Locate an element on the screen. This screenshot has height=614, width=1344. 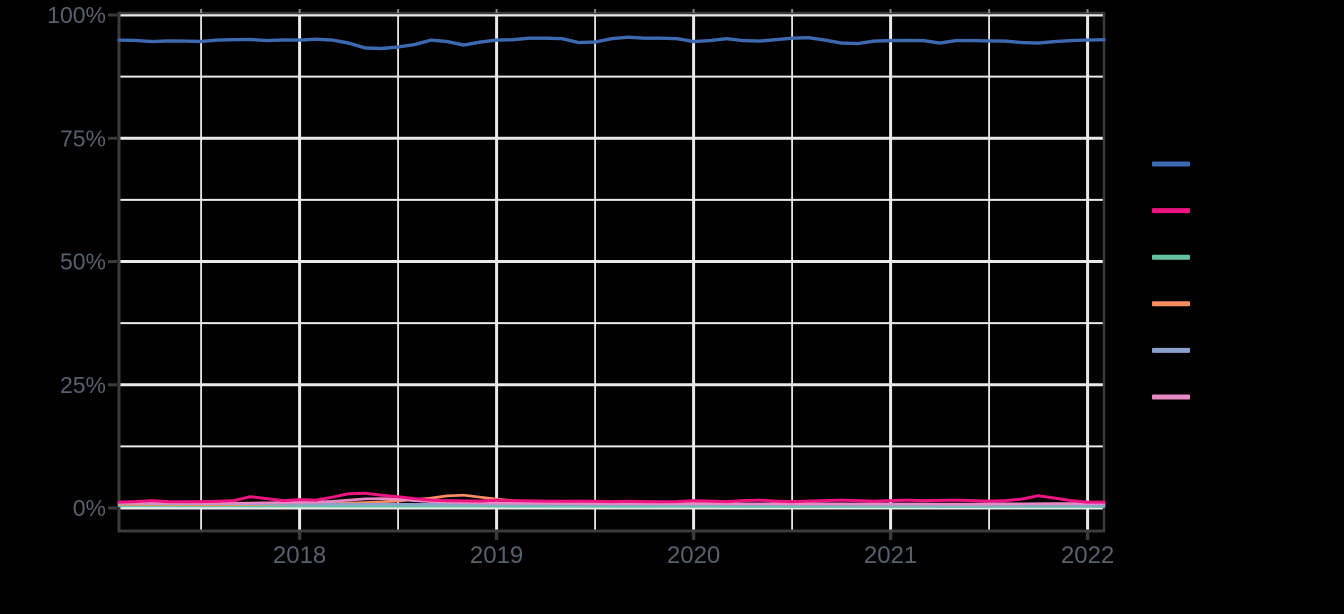
y-axis-tick-label: 0% is located at coordinates (89, 508).